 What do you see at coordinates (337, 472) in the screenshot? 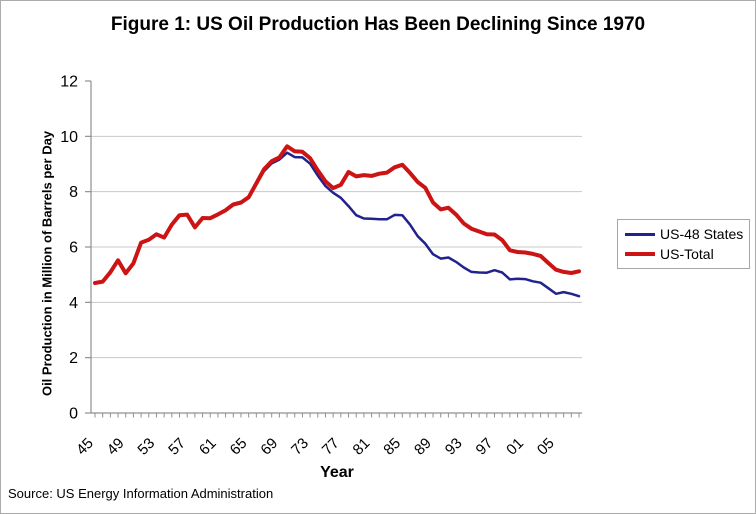
I see `x-axis-title: Year` at bounding box center [337, 472].